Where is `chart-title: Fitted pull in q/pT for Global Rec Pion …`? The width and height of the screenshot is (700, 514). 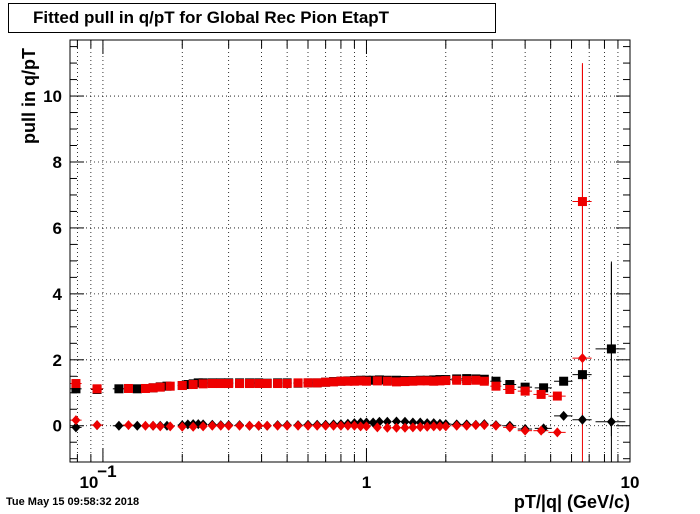 chart-title: Fitted pull in q/pT for Global Rec Pion … is located at coordinates (211, 17).